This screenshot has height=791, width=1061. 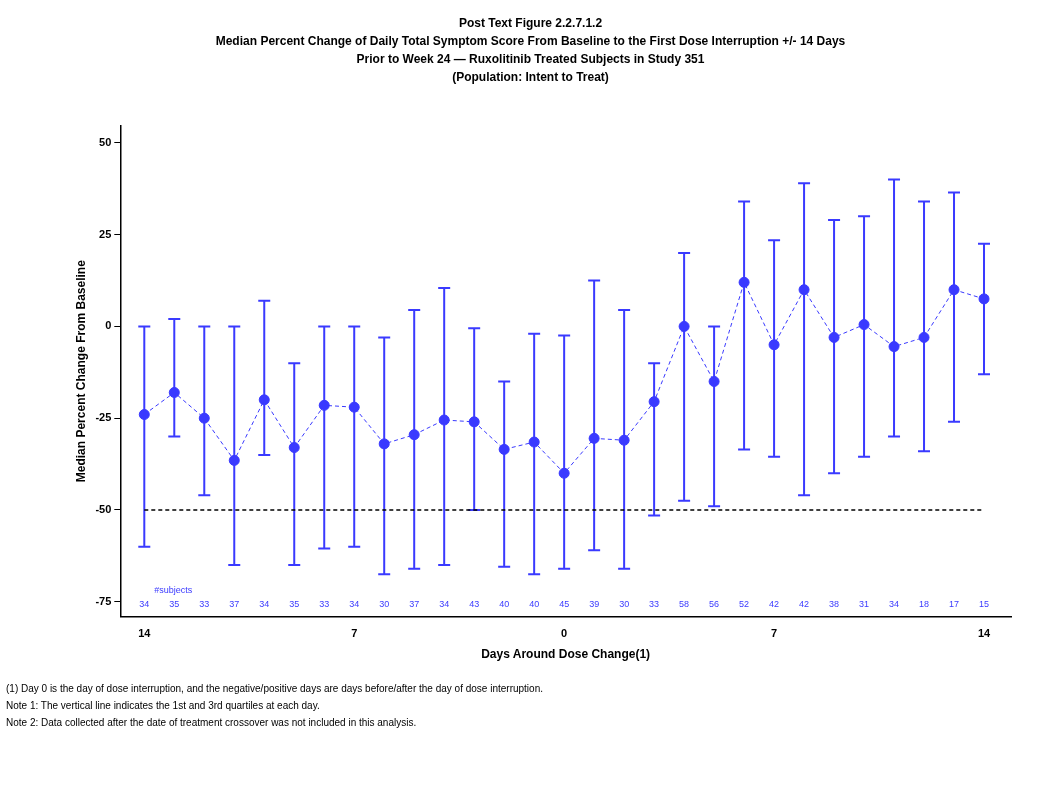 What do you see at coordinates (684, 603) in the screenshot?
I see `annotation: 58` at bounding box center [684, 603].